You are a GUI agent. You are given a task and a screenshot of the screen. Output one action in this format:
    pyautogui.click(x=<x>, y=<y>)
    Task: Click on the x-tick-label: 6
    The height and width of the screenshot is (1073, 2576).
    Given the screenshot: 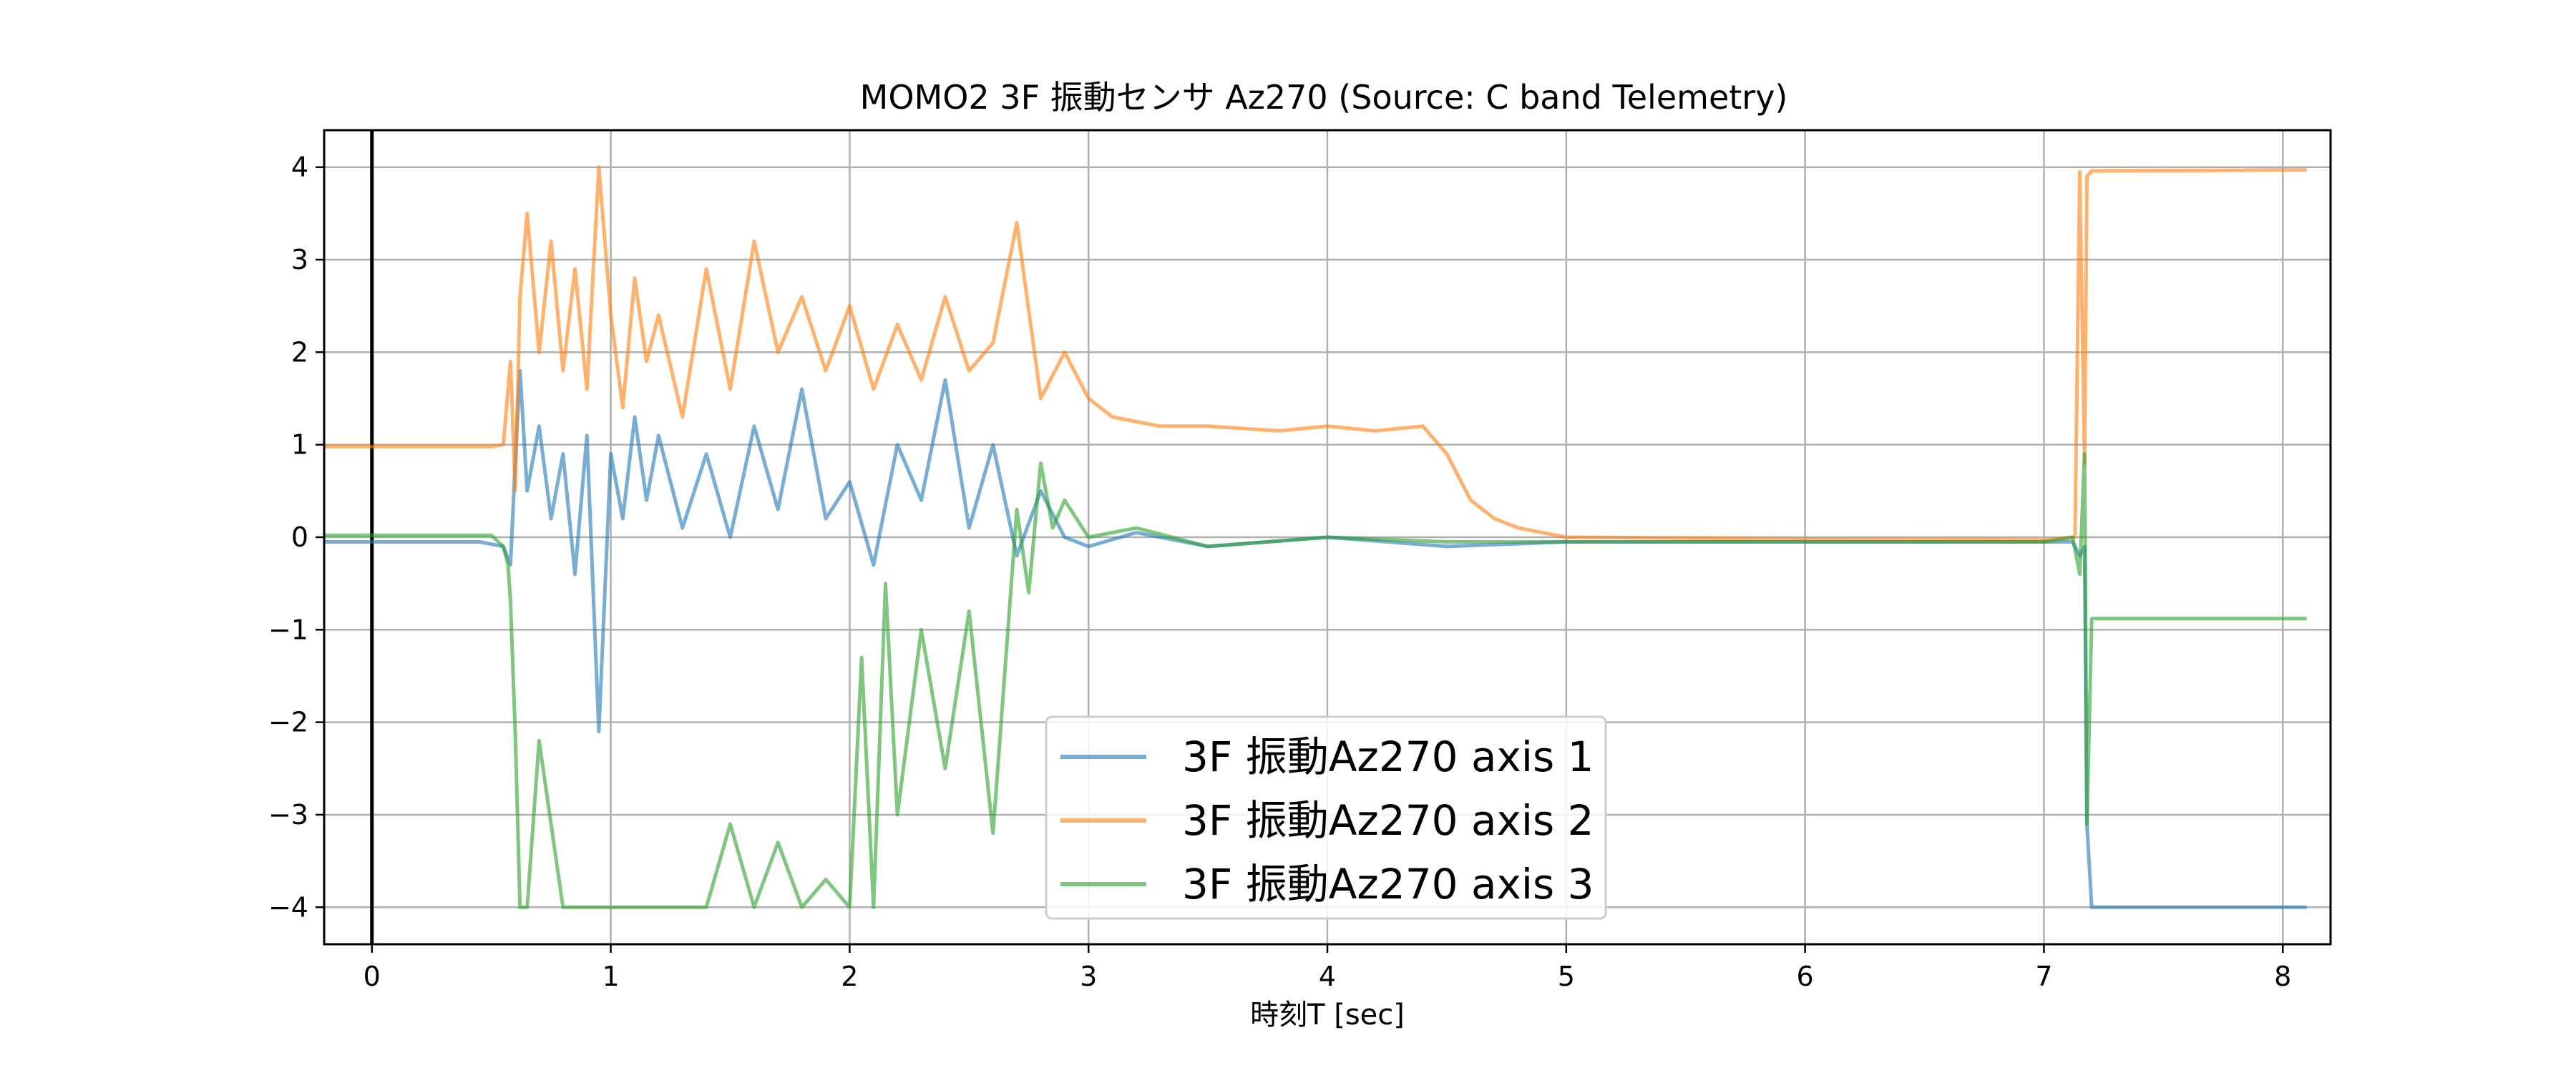 What is the action you would take?
    pyautogui.click(x=1805, y=976)
    